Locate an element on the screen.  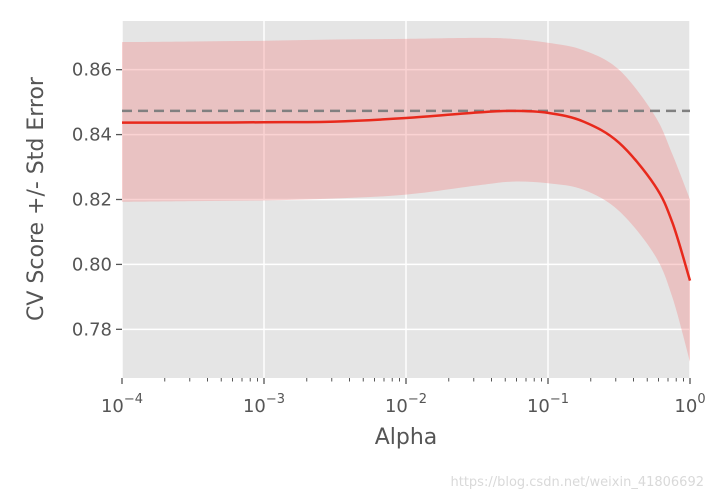
x-tick-label: 10⁻² is located at coordinates (406, 404).